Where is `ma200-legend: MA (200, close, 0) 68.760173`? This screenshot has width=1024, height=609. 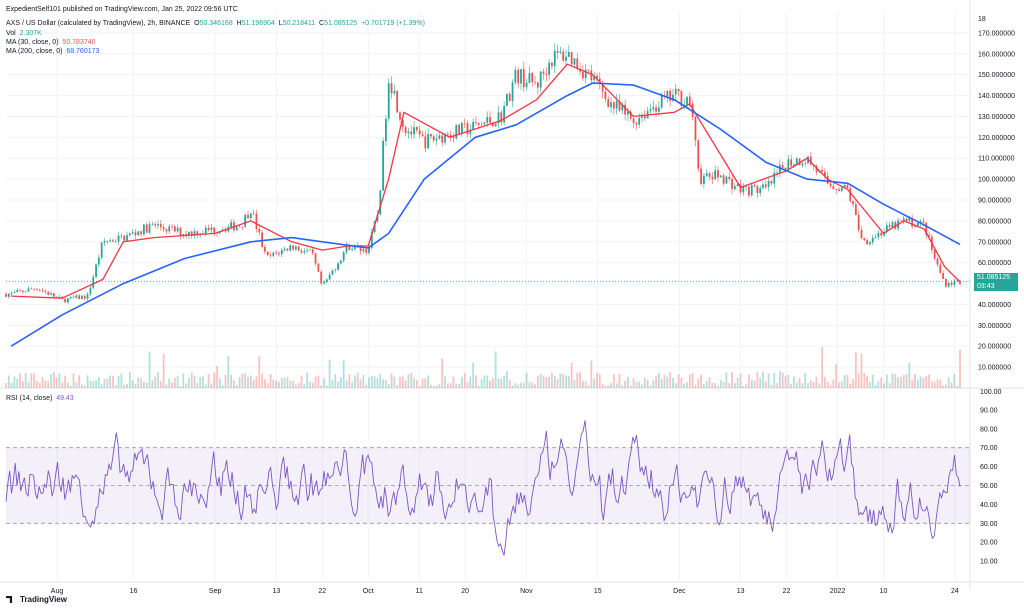
ma200-legend: MA (200, close, 0) 68.760173 is located at coordinates (52, 51).